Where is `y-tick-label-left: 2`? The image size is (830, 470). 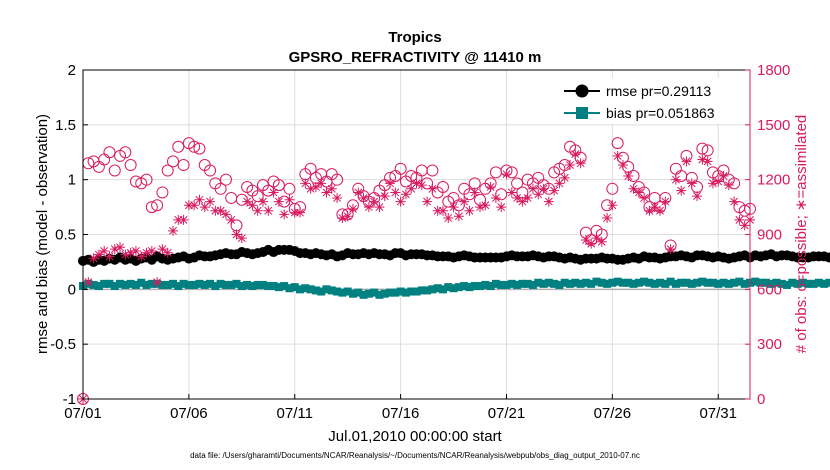
y-tick-label-left: 2 is located at coordinates (72, 70).